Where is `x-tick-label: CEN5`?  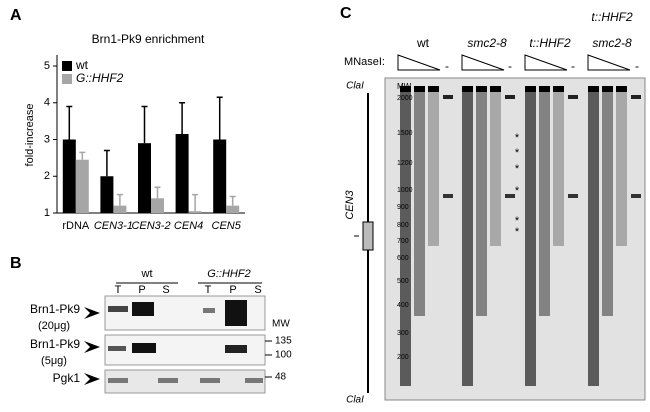 x-tick-label: CEN5 is located at coordinates (227, 226).